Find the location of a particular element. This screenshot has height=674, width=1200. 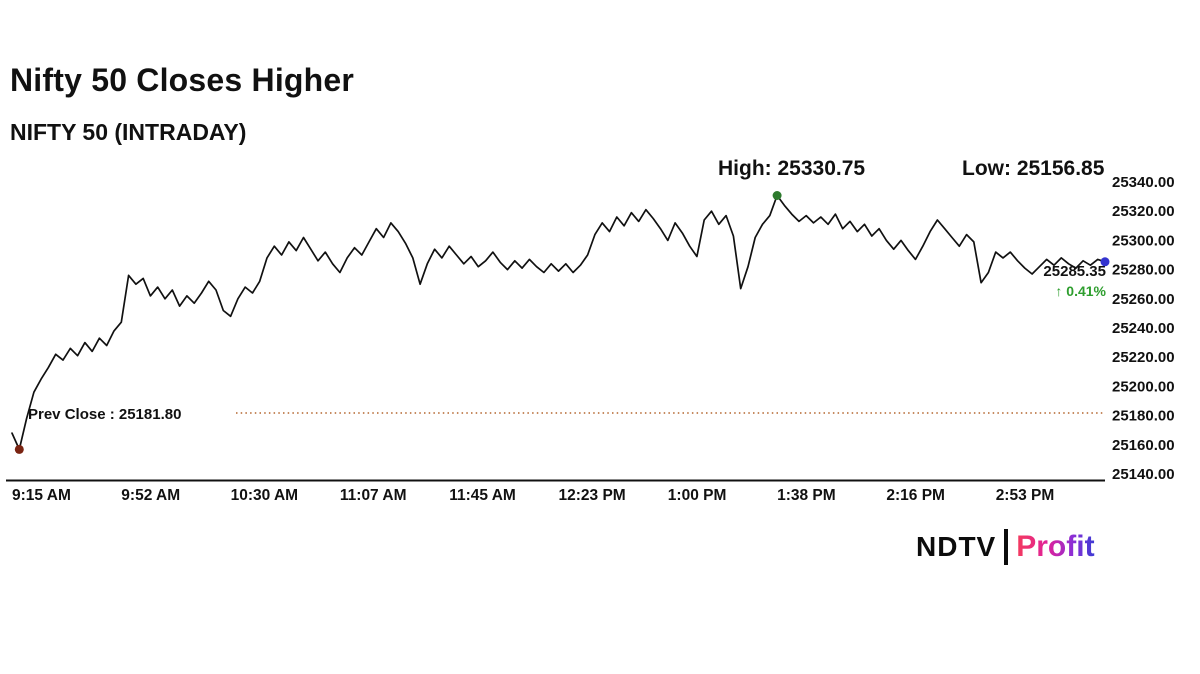

y-axis-label: 25180.00 is located at coordinates (1143, 416).